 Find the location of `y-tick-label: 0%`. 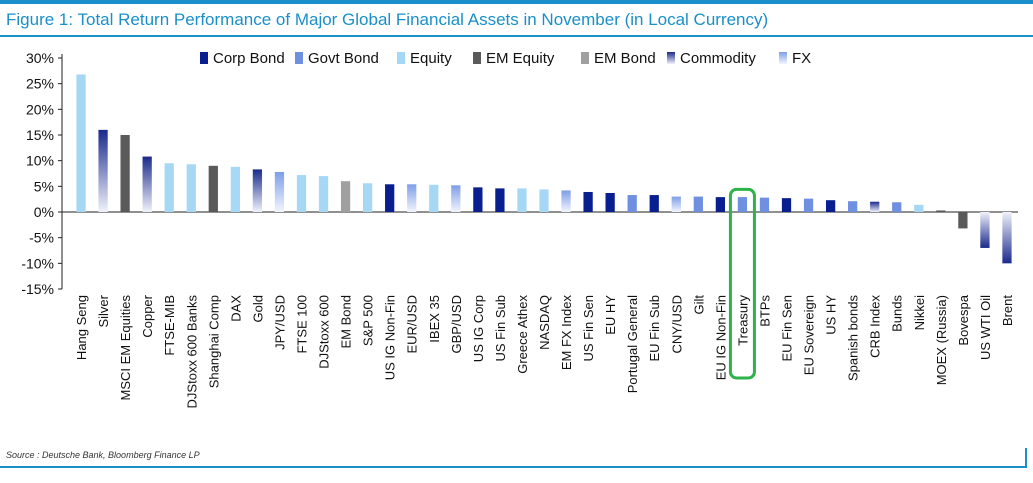

y-tick-label: 0% is located at coordinates (44, 212).